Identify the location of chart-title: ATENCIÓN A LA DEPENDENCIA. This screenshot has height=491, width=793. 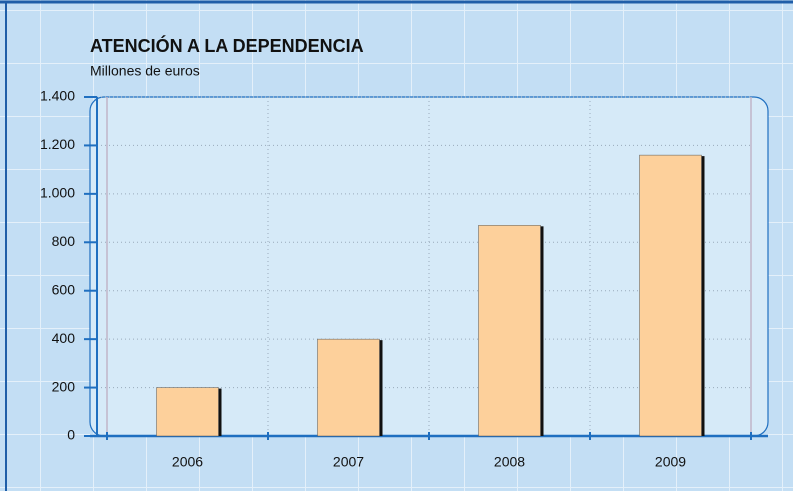
(227, 45).